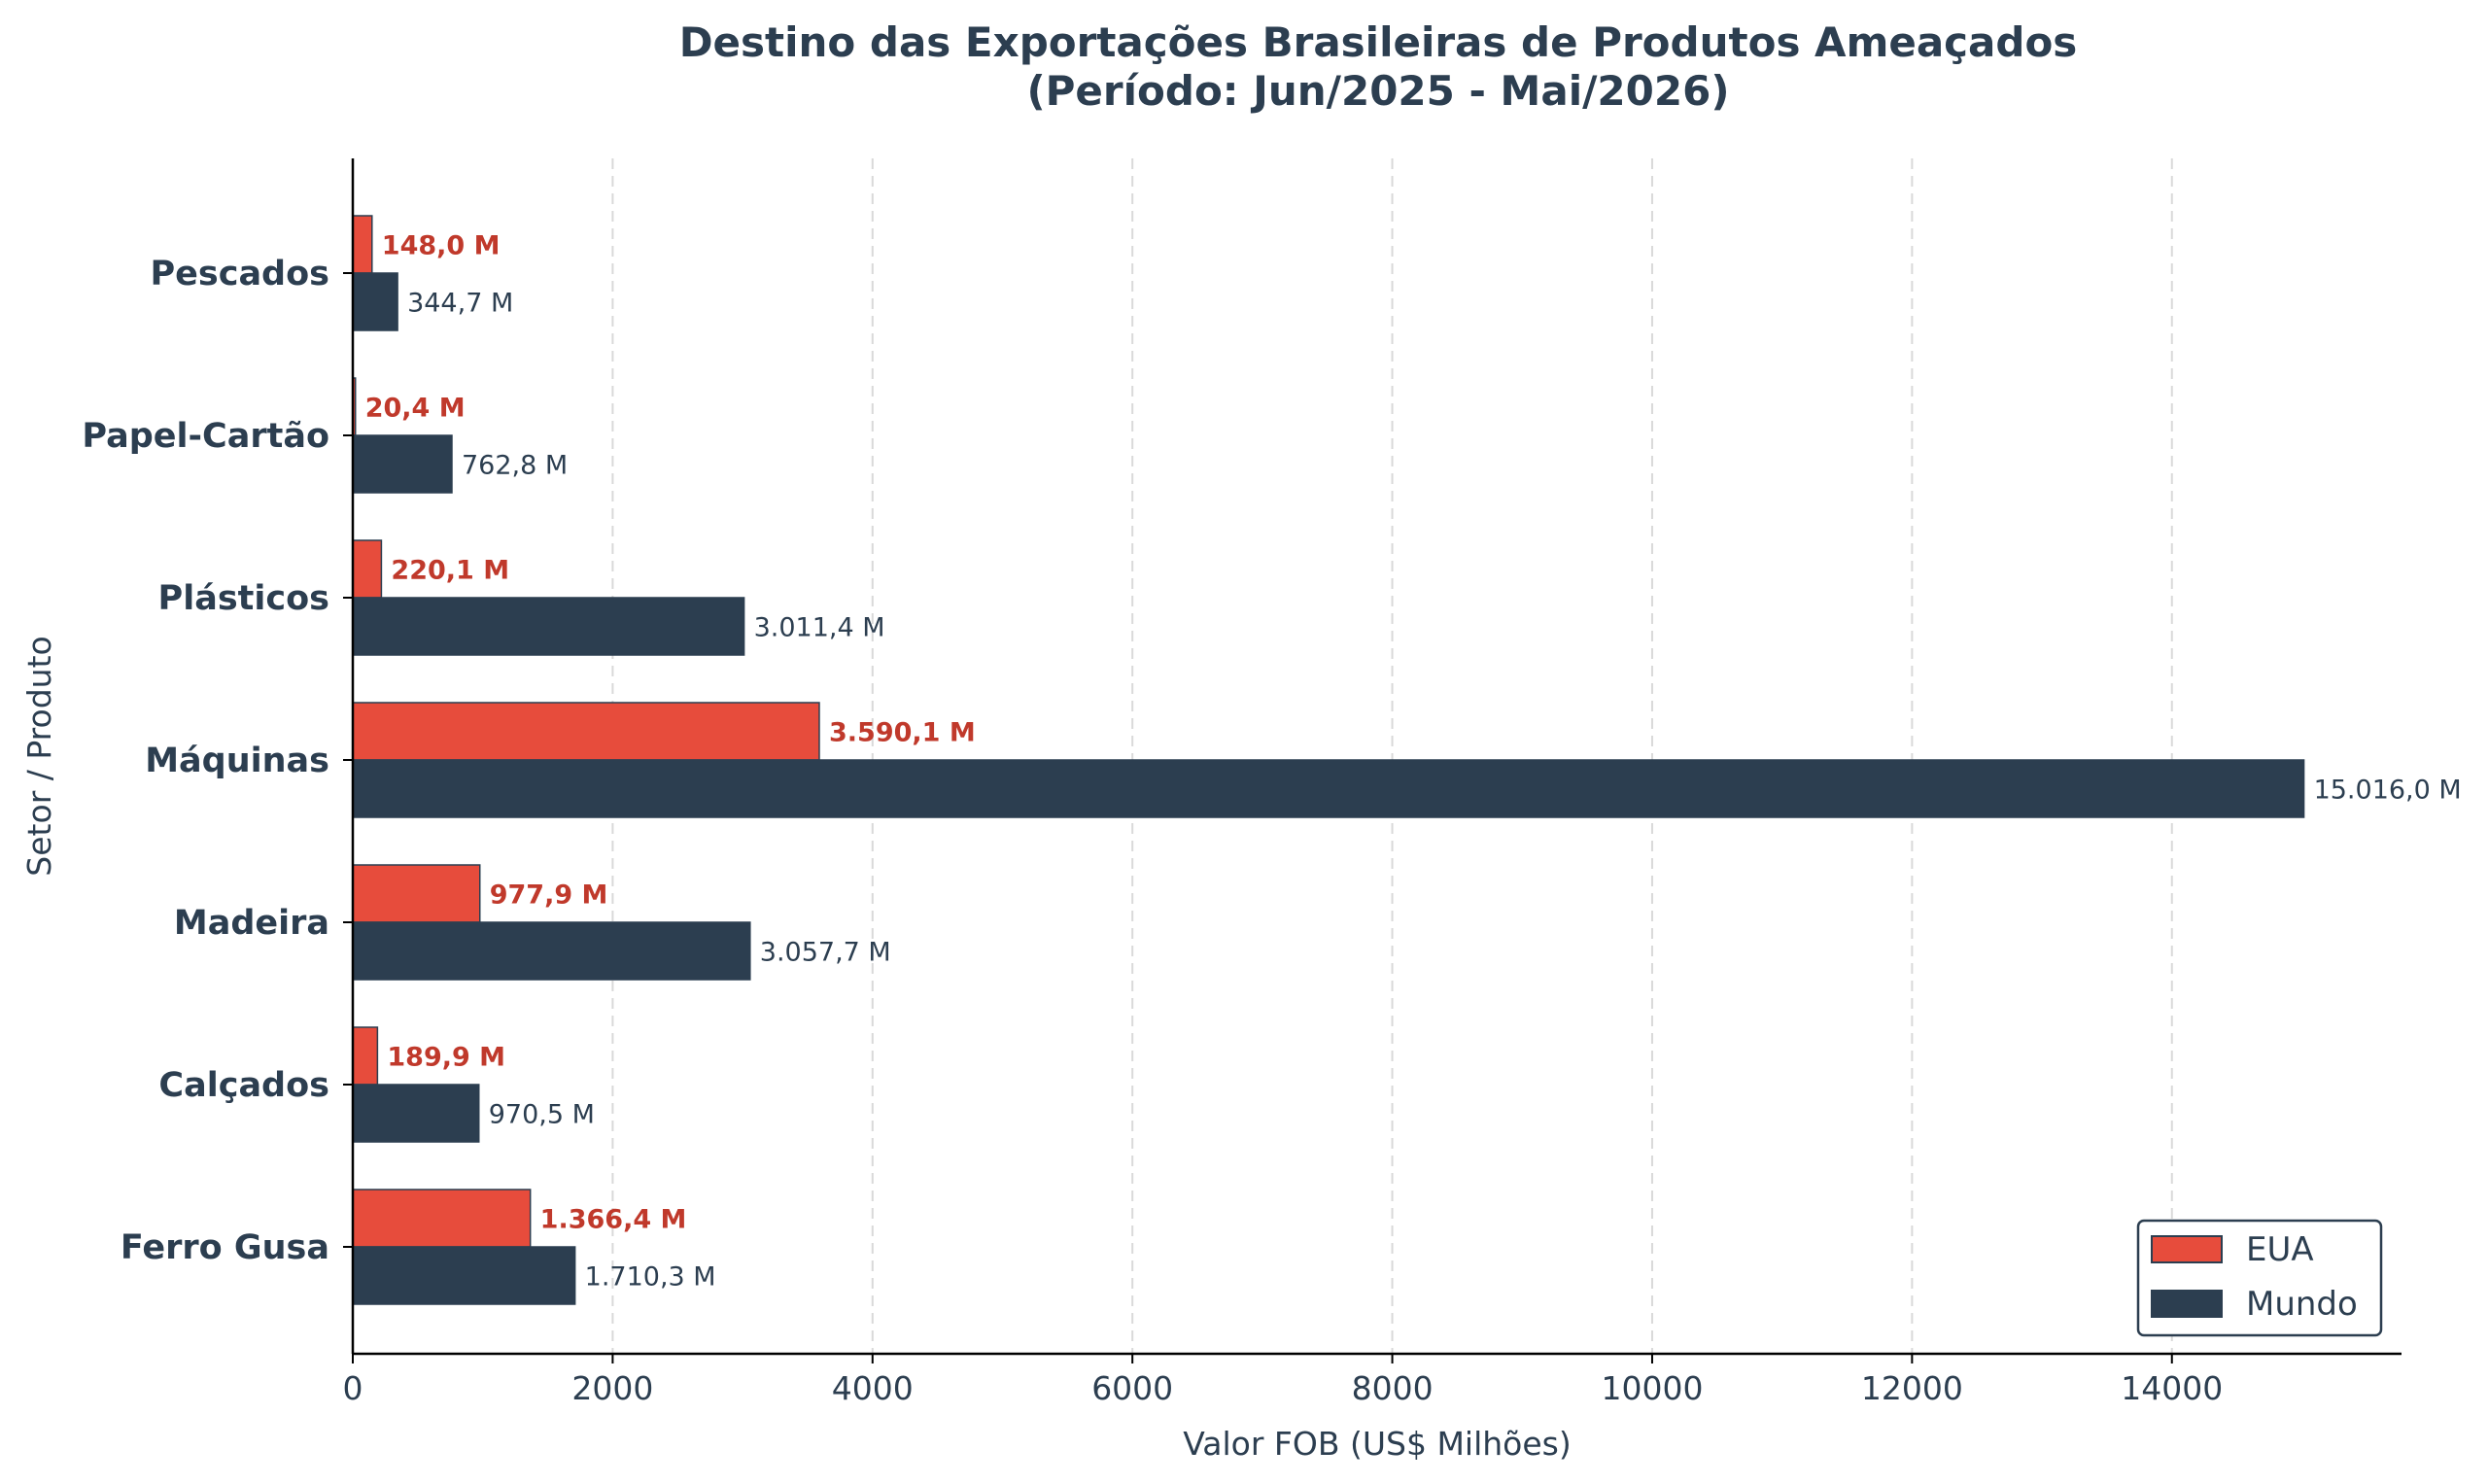 Image resolution: width=2488 pixels, height=1484 pixels. Describe the element at coordinates (415, 409) in the screenshot. I see `data-label-eua-papel-cartao: 20,4 M` at that location.